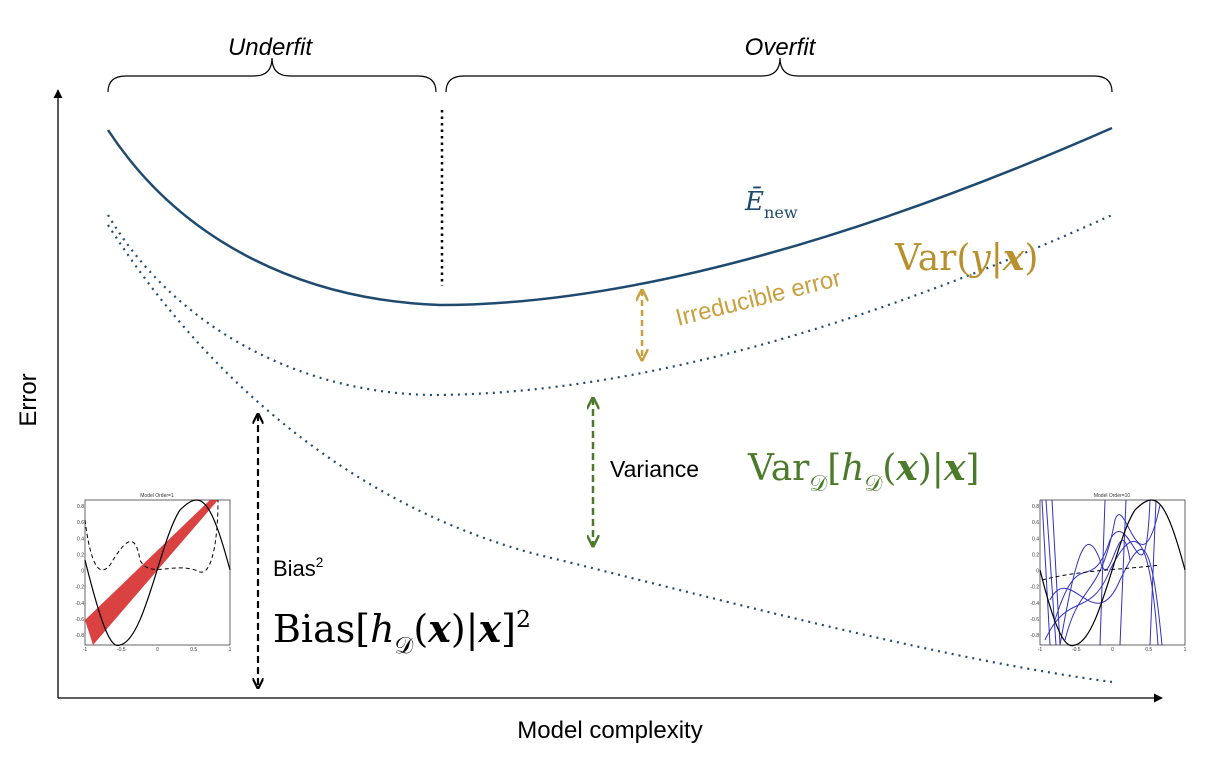  Describe the element at coordinates (834, 468) in the screenshot. I see `text-part: [` at that location.